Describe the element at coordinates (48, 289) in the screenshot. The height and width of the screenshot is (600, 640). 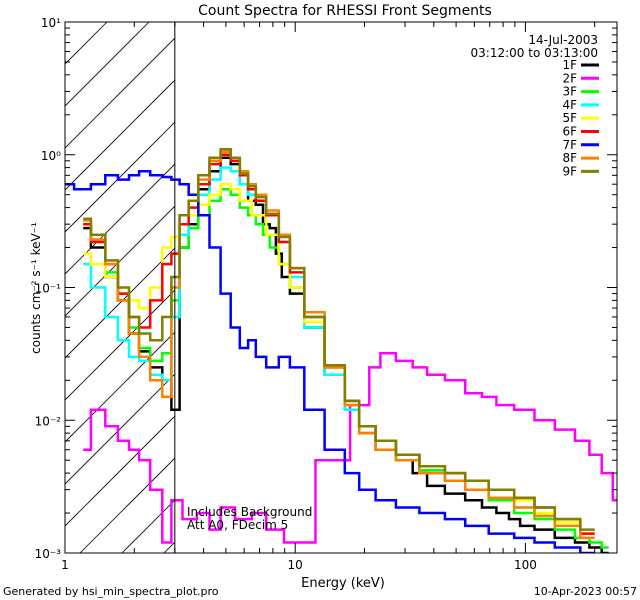
I see `y-tick-label: 10⁻¹` at that location.